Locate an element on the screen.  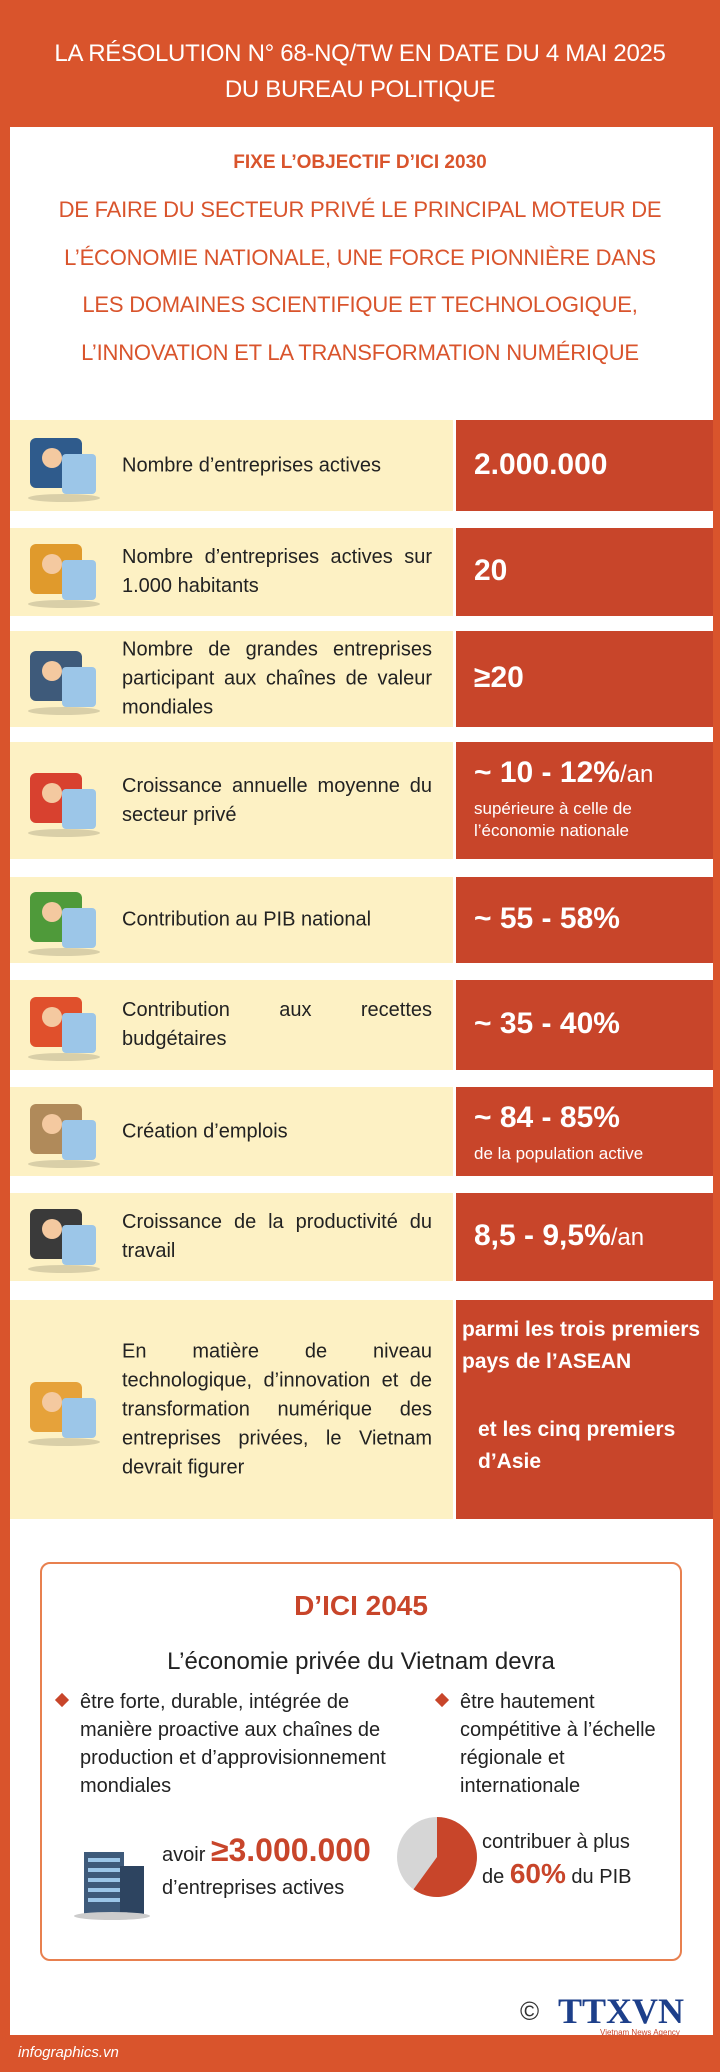
target-label: Contribution aux recettes budgétaires is located at coordinates (277, 1024).